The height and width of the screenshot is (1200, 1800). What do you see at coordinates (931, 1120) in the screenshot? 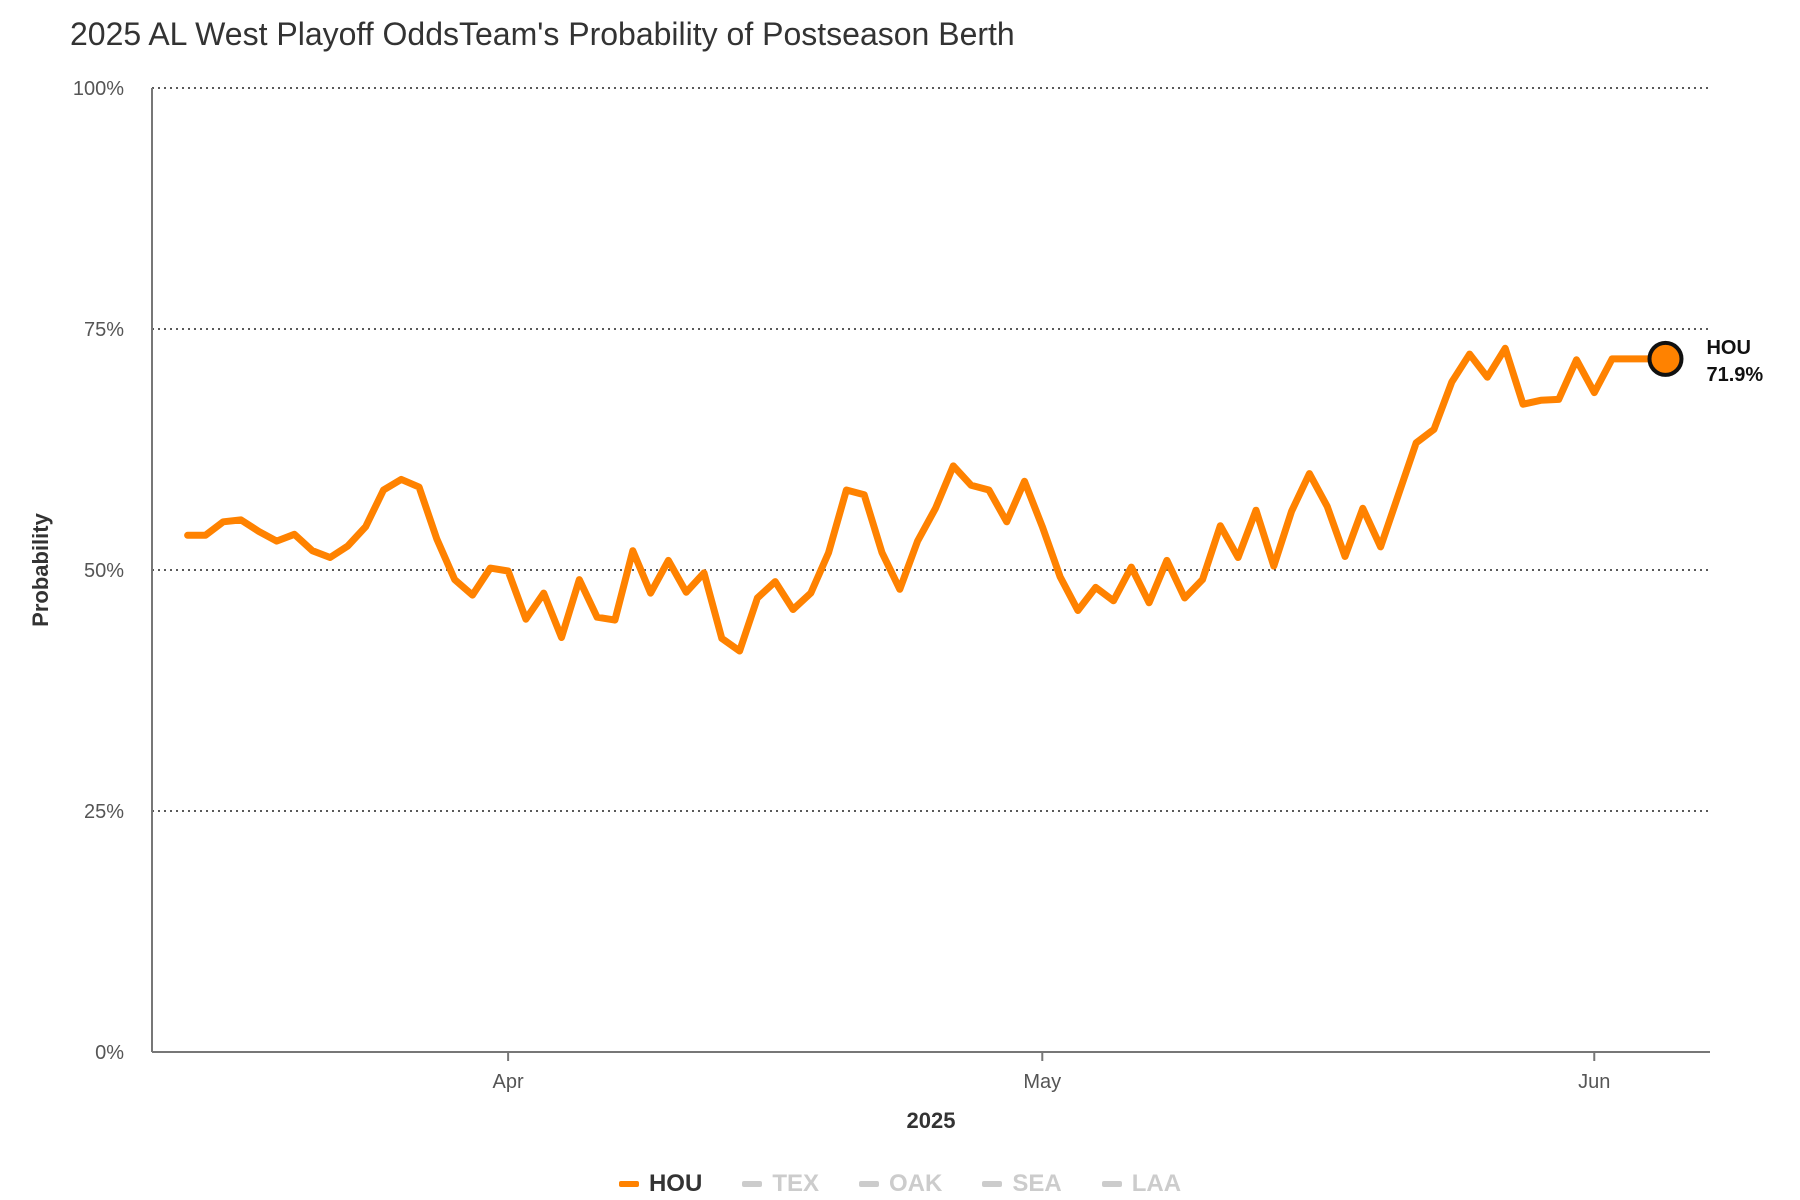
I see `x-axis-title: 2025` at bounding box center [931, 1120].